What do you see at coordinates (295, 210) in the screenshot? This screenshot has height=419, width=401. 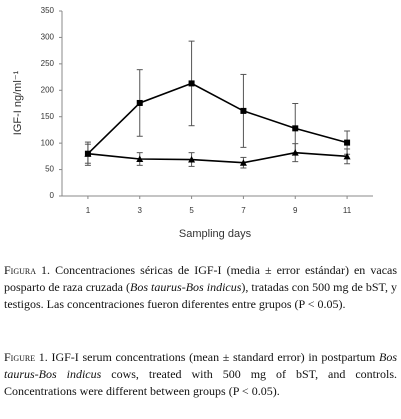 I see `x-tick-label: 9` at bounding box center [295, 210].